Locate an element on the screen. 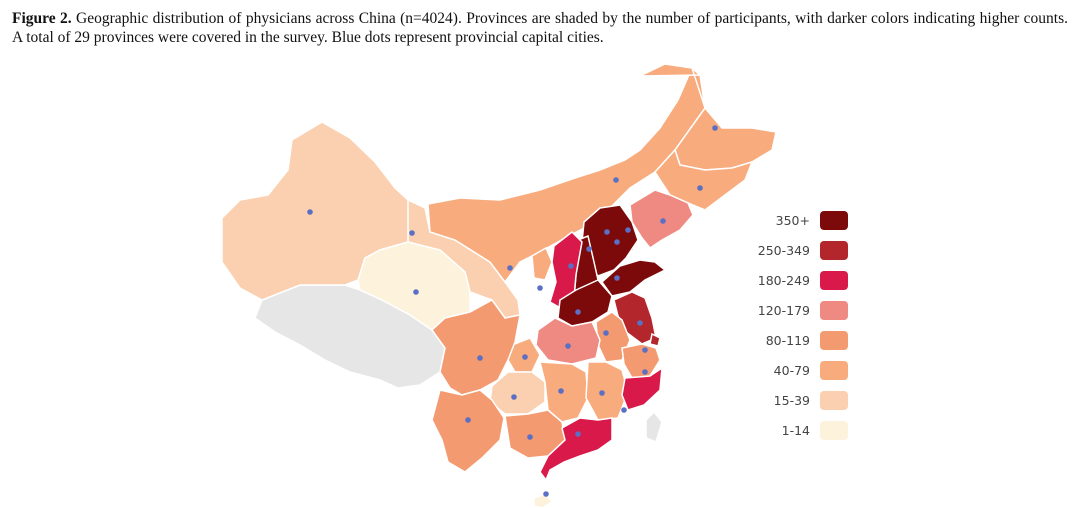 Image resolution: width=1080 pixels, height=508 pixels. legend-item: 15-39 is located at coordinates (803, 403).